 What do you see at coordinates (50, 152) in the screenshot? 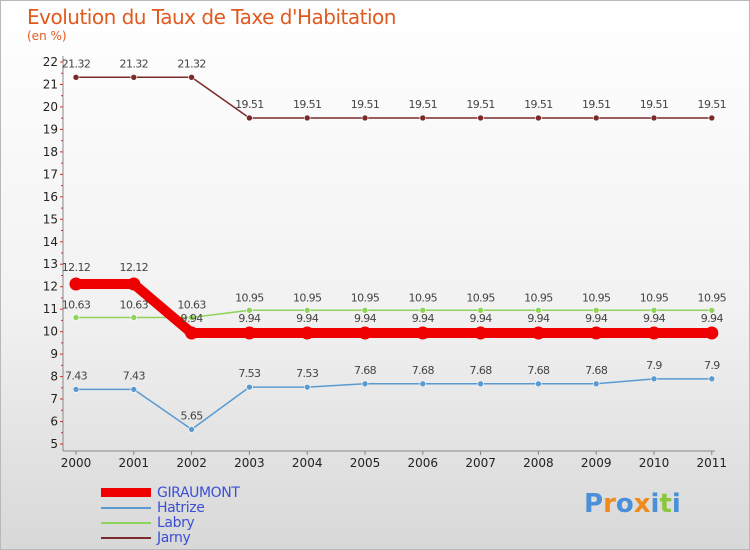
I see `y-tick-label: 18` at bounding box center [50, 152].